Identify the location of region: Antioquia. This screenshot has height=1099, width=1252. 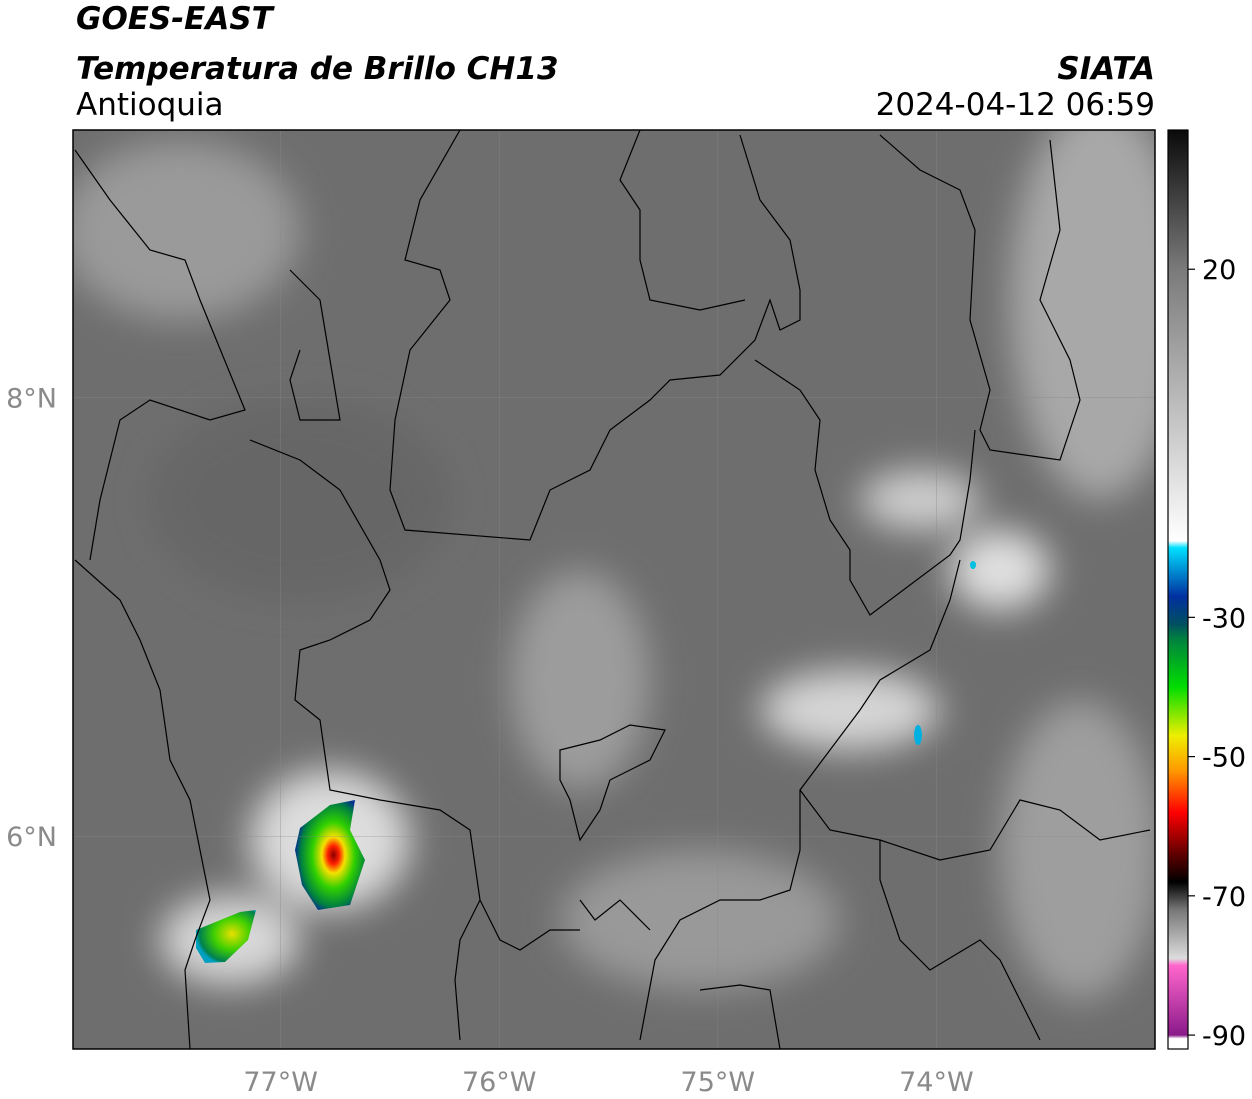
(150, 105).